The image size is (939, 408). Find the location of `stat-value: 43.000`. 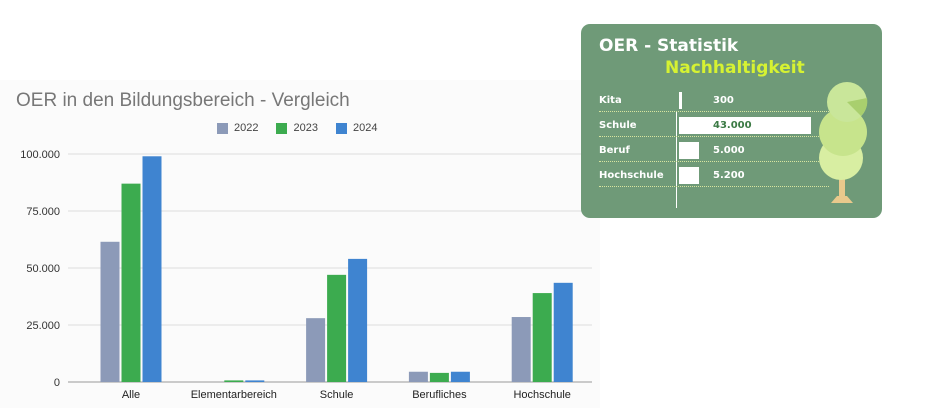

stat-value: 43.000 is located at coordinates (732, 125).